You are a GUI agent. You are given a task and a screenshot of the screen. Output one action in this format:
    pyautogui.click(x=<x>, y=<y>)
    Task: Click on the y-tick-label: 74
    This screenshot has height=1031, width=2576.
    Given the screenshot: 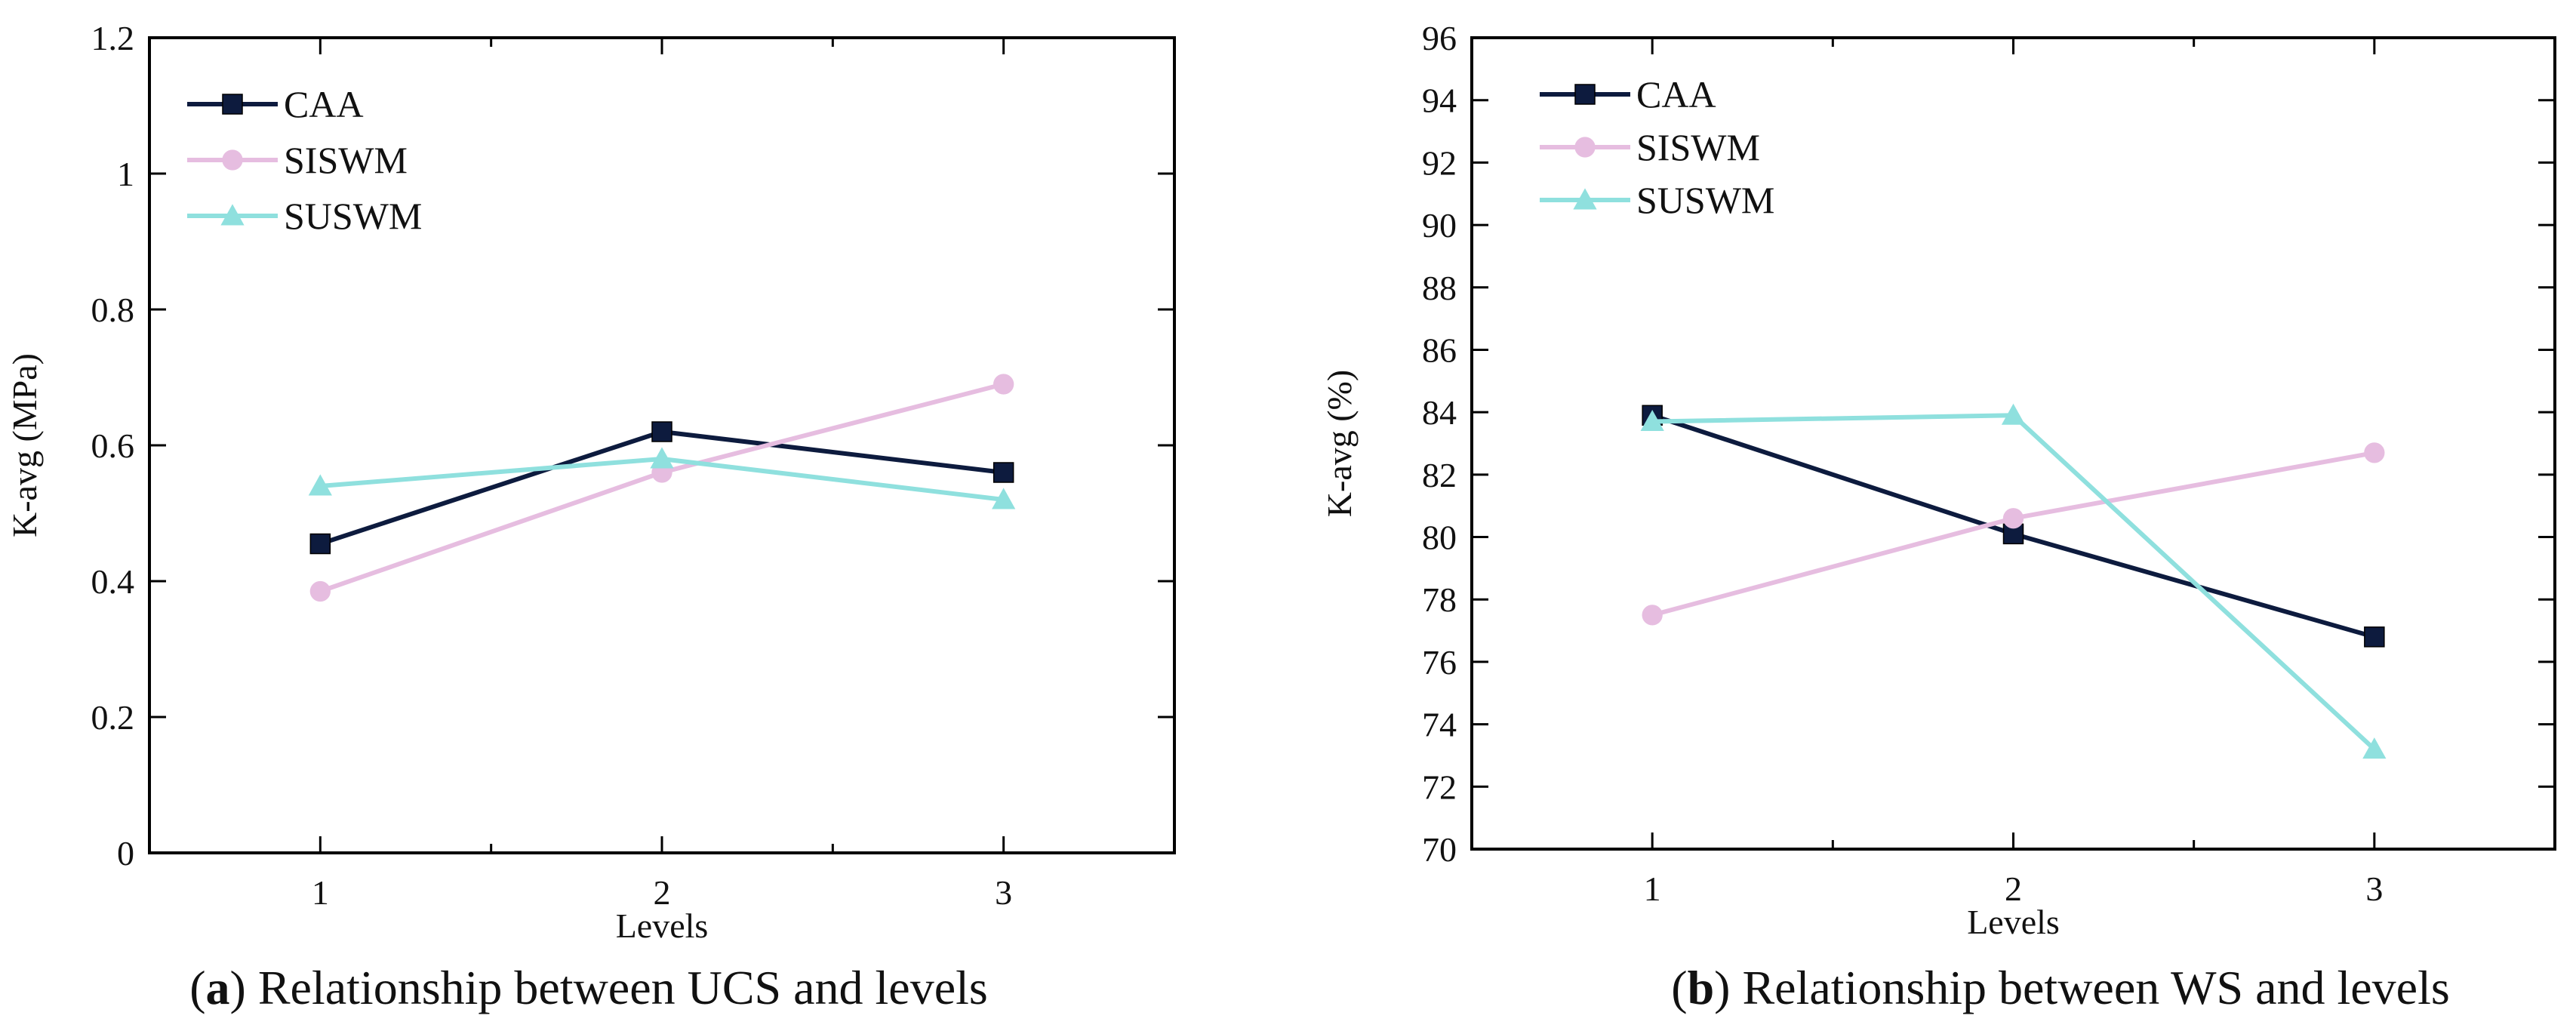 What is the action you would take?
    pyautogui.click(x=1439, y=725)
    